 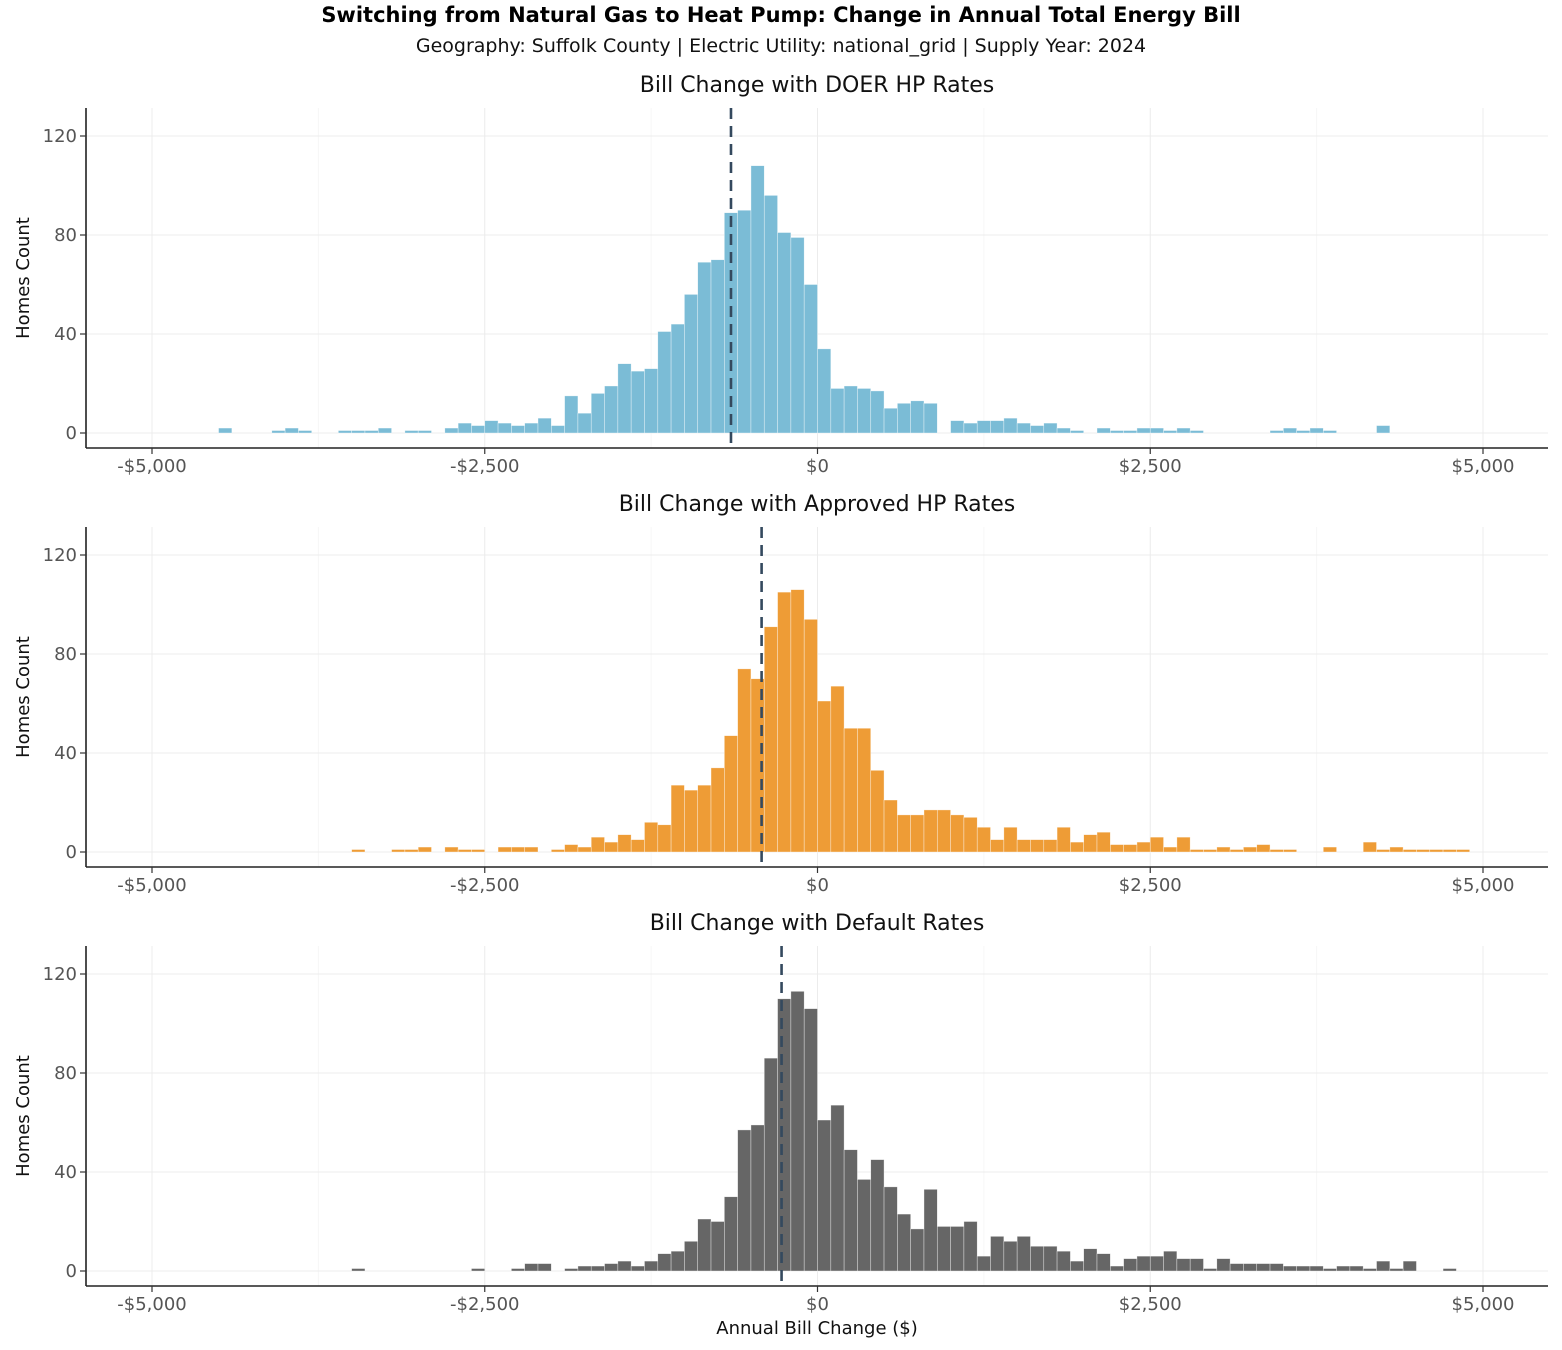 What do you see at coordinates (65, 334) in the screenshot?
I see `y-tick-label: 40` at bounding box center [65, 334].